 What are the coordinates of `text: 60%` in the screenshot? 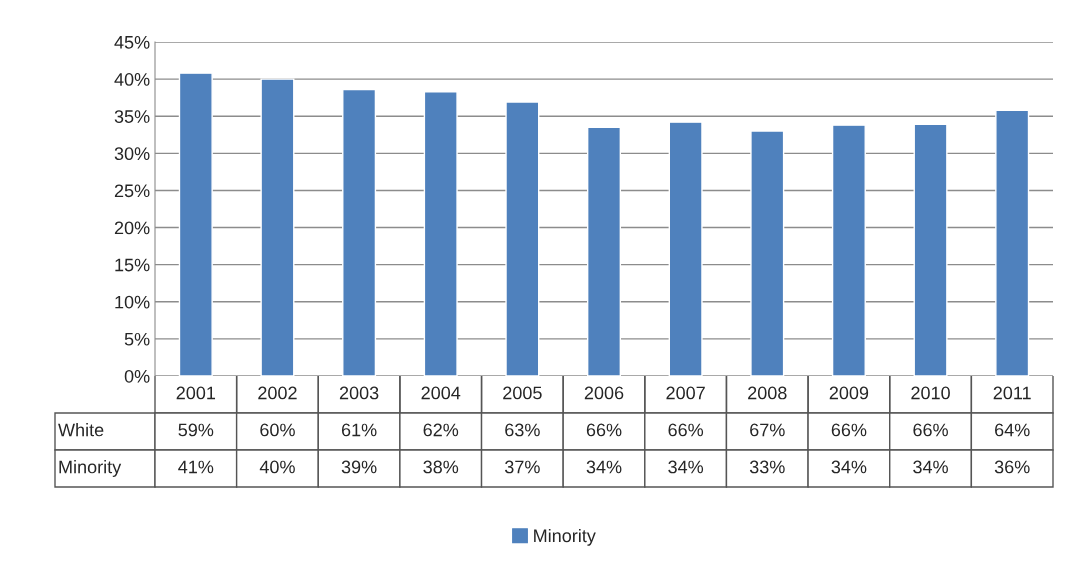 It's located at (277, 430).